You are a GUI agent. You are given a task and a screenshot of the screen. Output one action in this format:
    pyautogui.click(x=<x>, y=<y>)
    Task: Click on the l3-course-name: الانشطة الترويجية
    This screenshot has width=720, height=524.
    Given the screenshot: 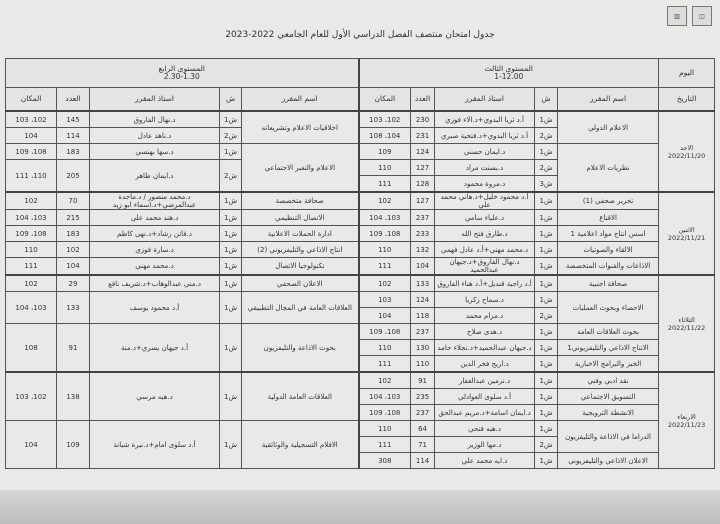 What is the action you would take?
    pyautogui.click(x=608, y=412)
    